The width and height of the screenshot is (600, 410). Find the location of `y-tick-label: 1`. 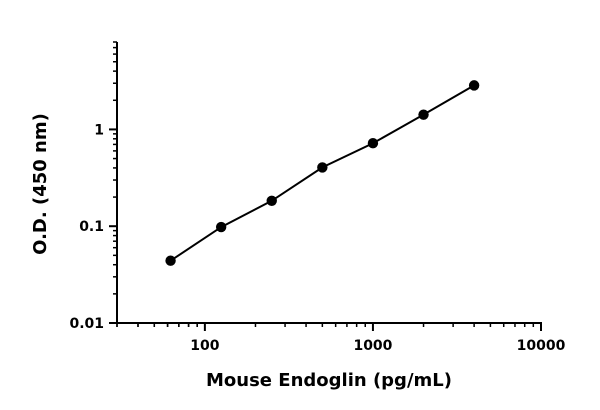

y-tick-label: 1 is located at coordinates (99, 130).